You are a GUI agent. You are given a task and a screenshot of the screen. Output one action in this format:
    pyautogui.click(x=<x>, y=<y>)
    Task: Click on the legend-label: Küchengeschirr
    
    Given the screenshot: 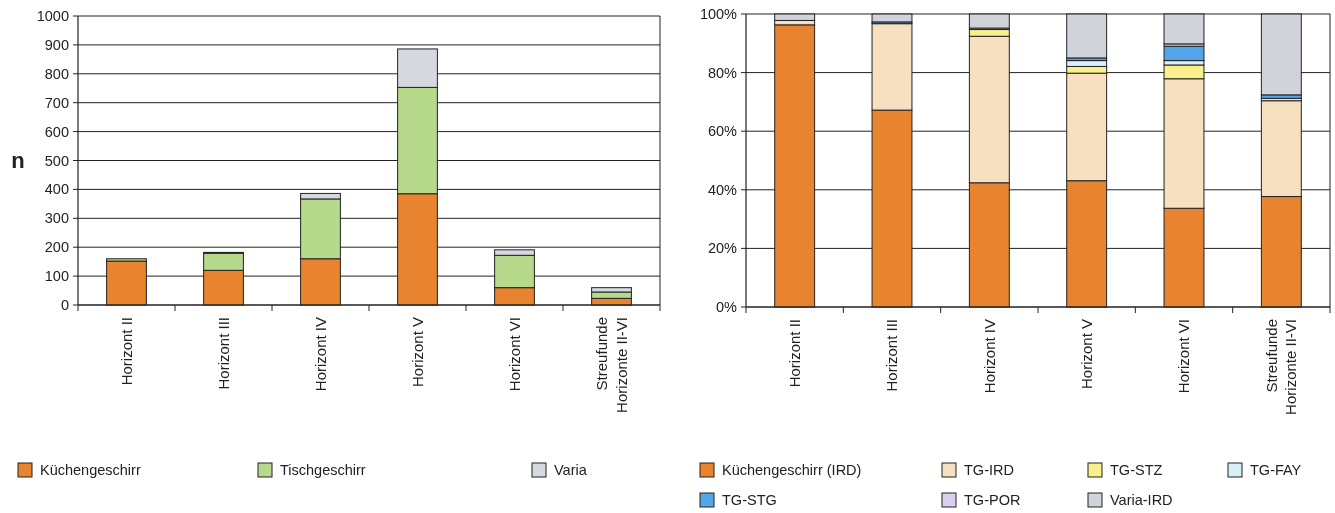 What is the action you would take?
    pyautogui.click(x=90, y=470)
    